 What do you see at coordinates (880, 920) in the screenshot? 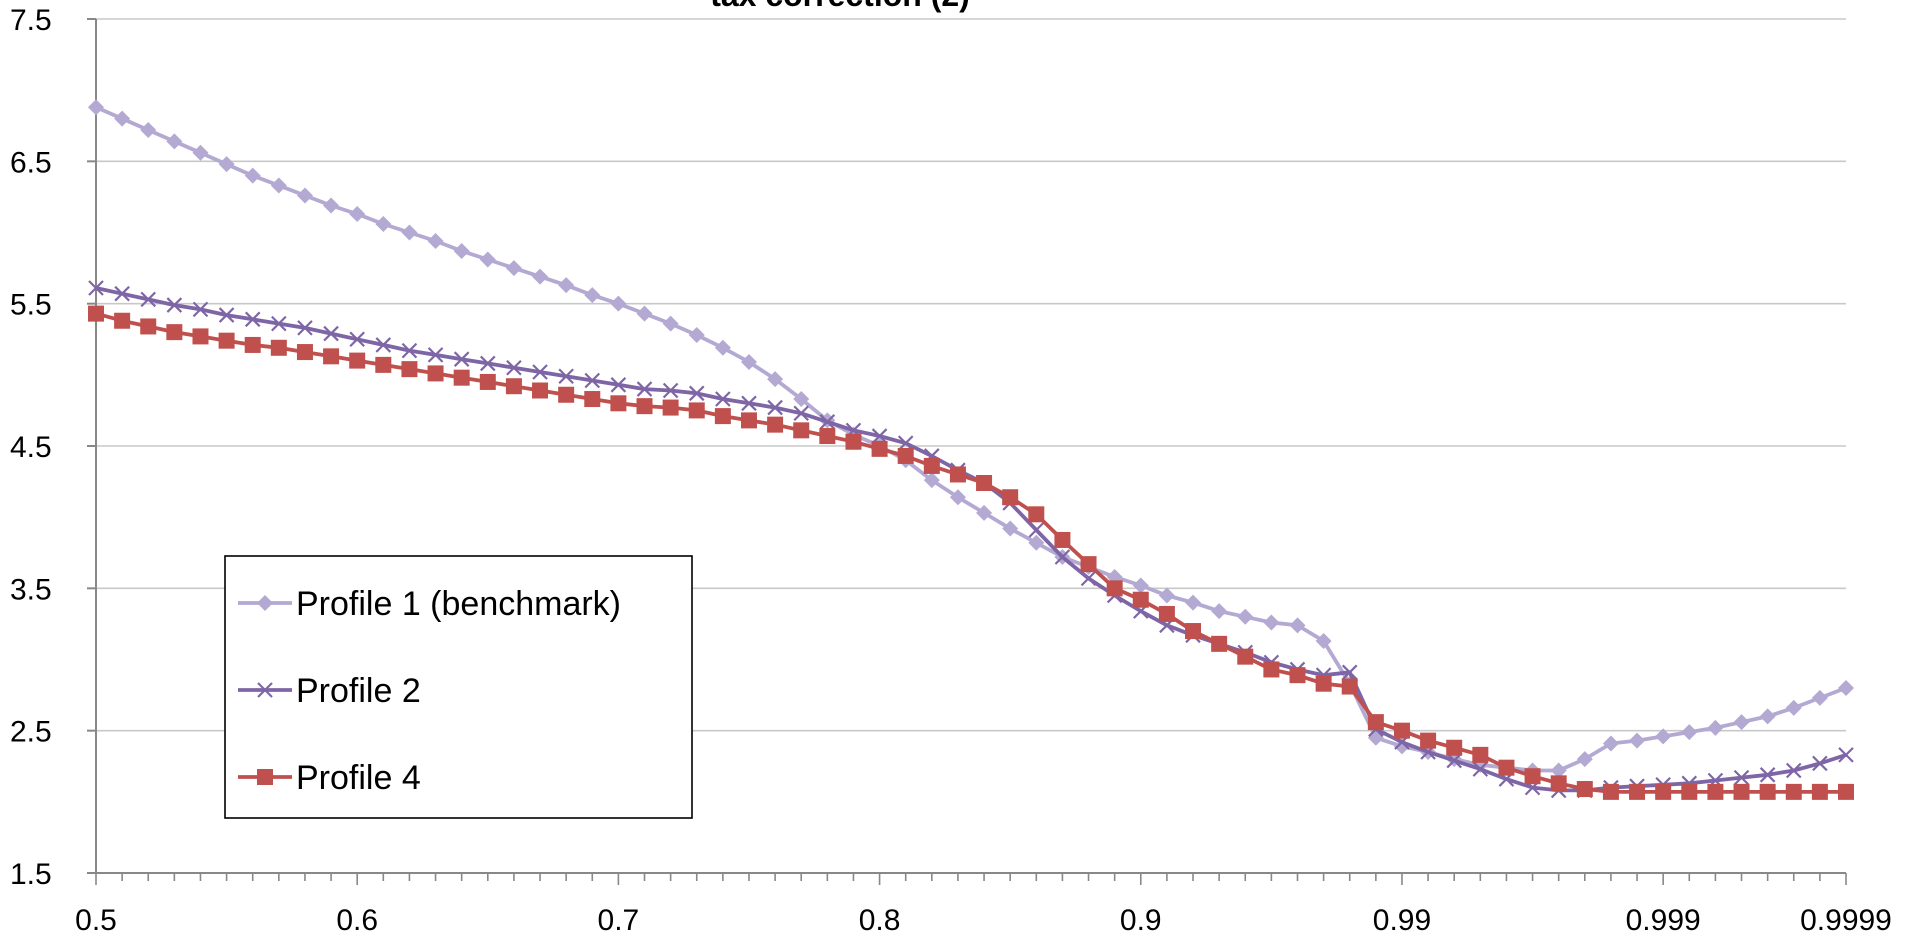
I see `x-tick-label: 0.8` at bounding box center [880, 920].